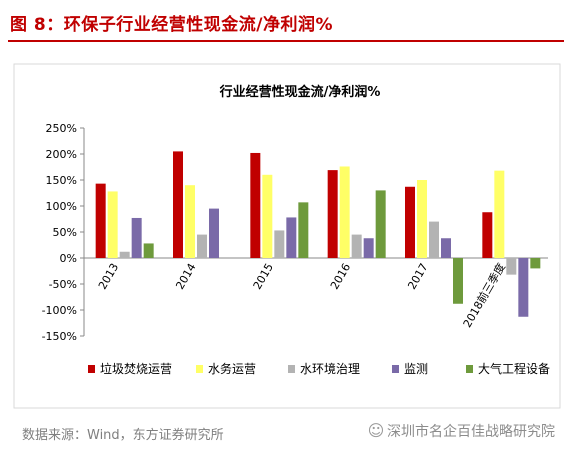 The image size is (572, 453). I want to click on y-tick-label: 50%, so click(65, 232).